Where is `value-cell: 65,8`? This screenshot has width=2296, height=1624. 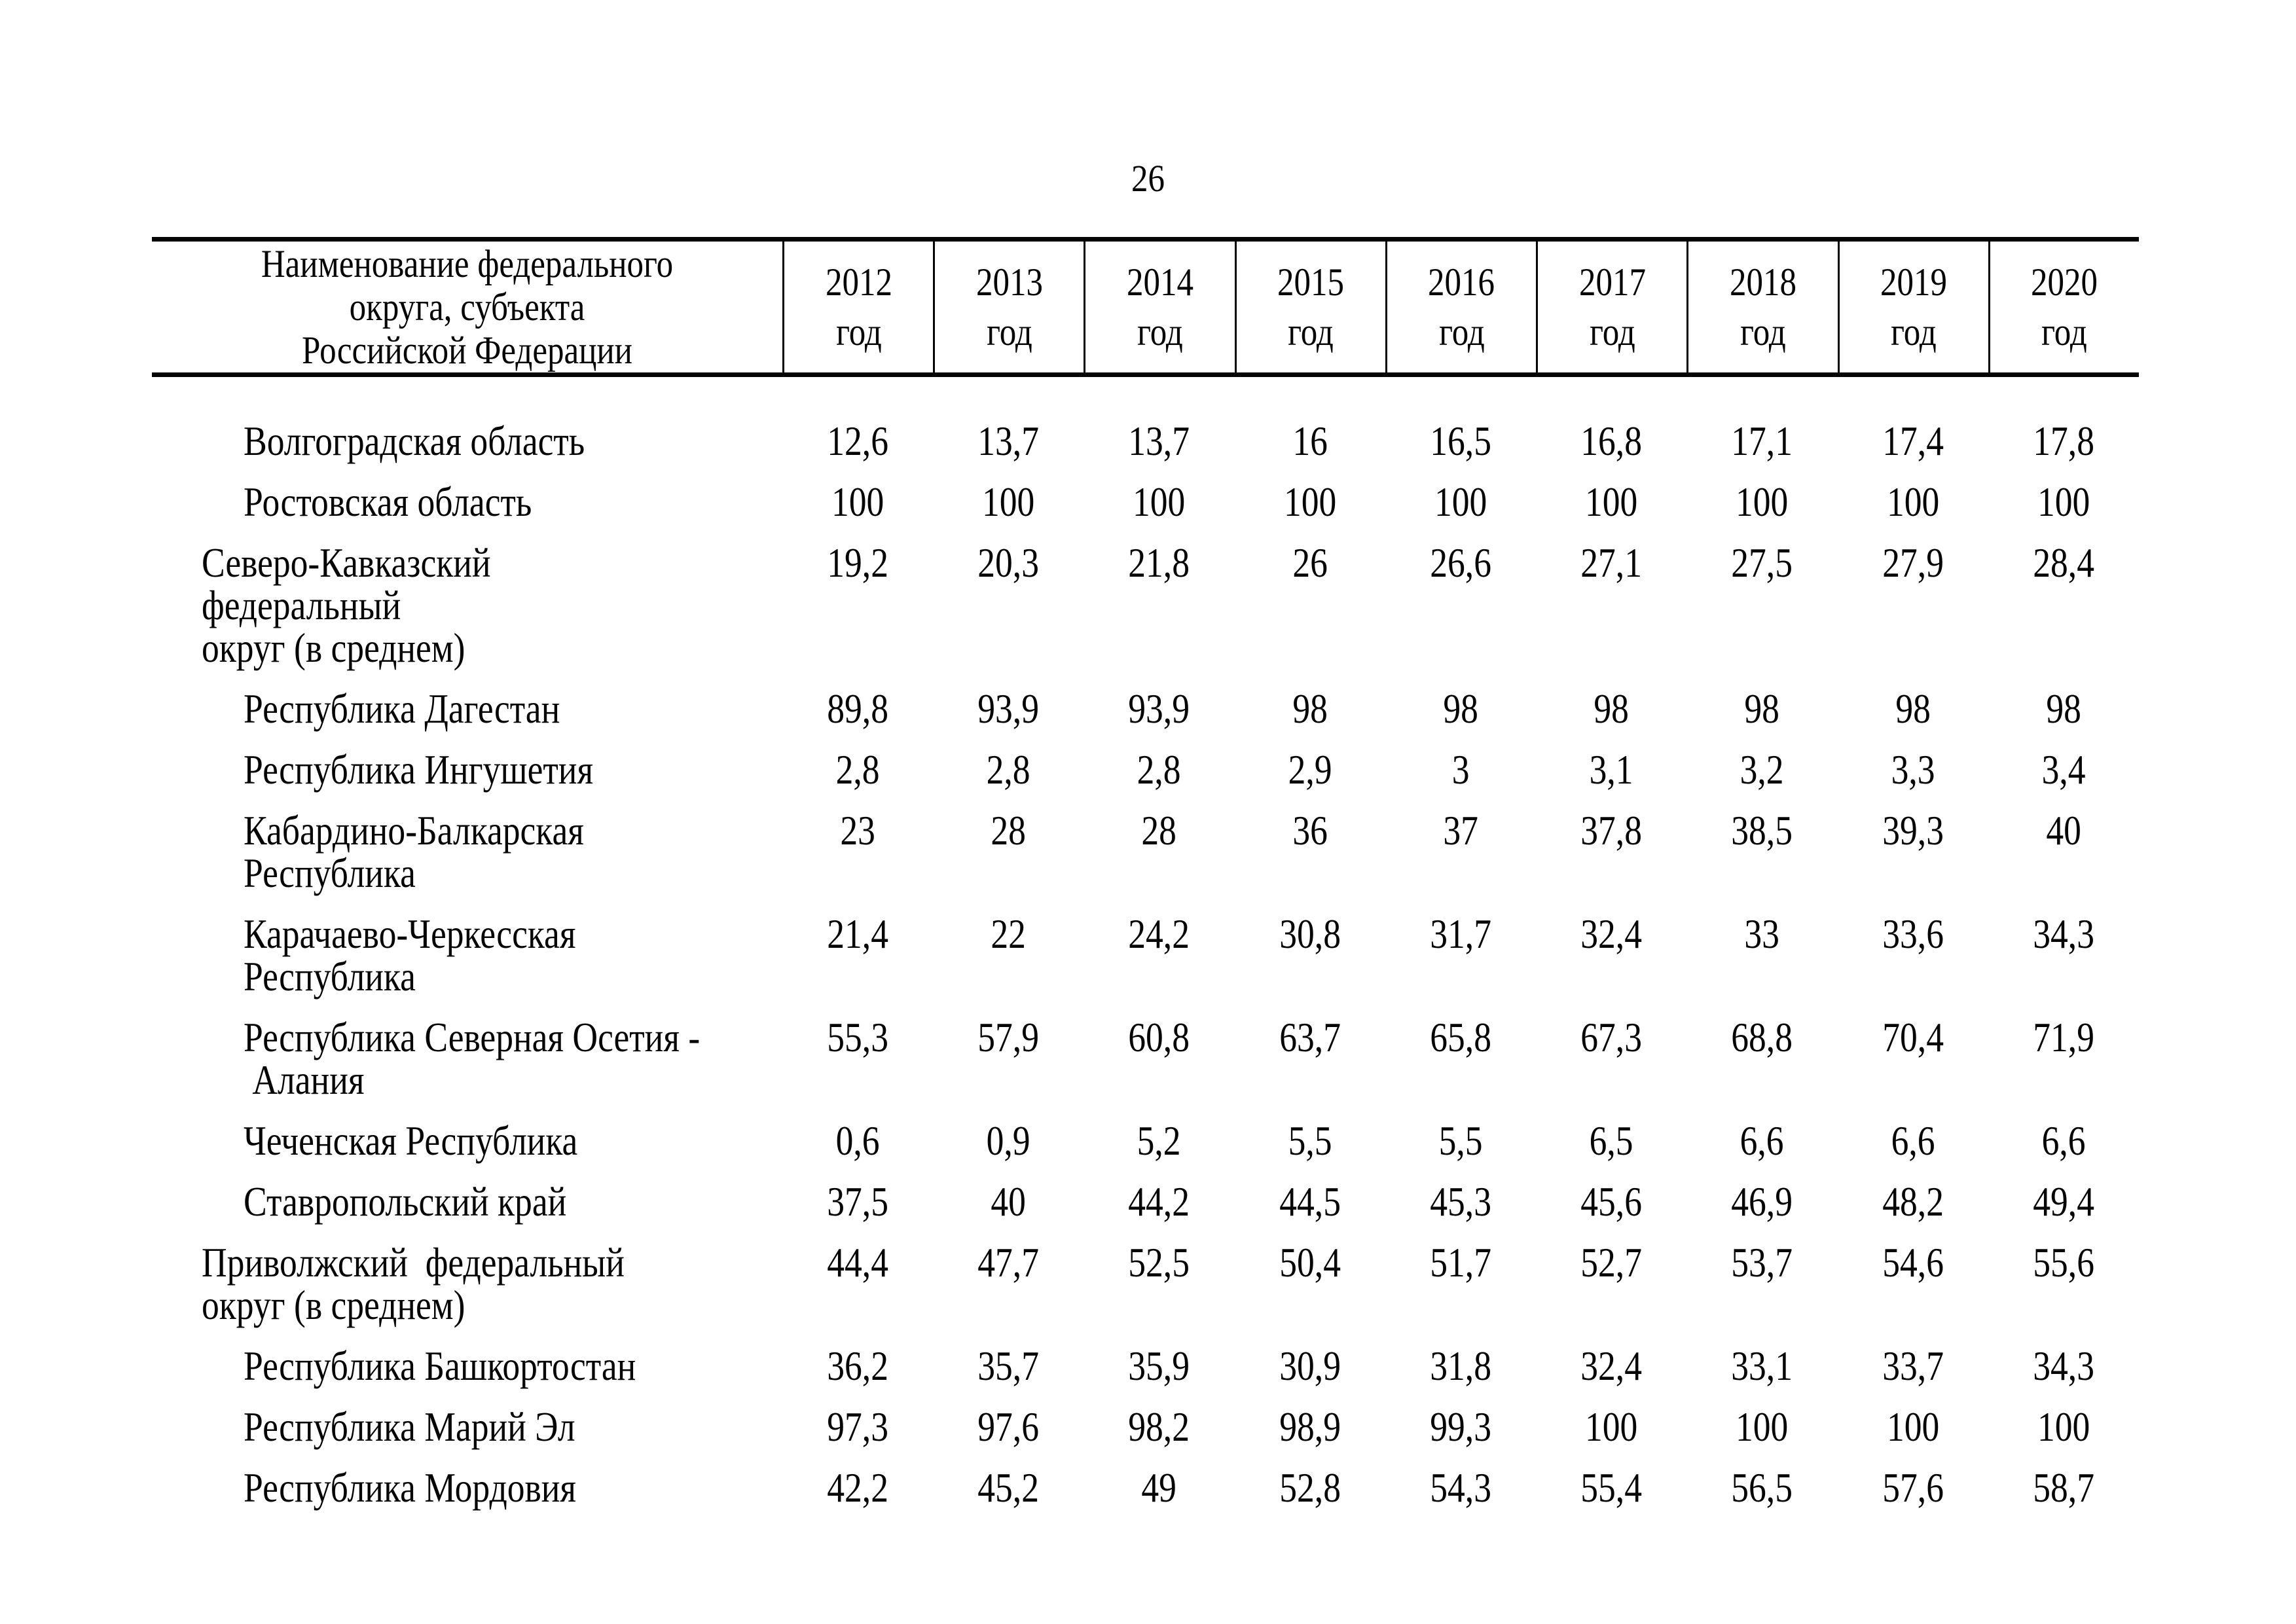
value-cell: 65,8 is located at coordinates (1460, 1037).